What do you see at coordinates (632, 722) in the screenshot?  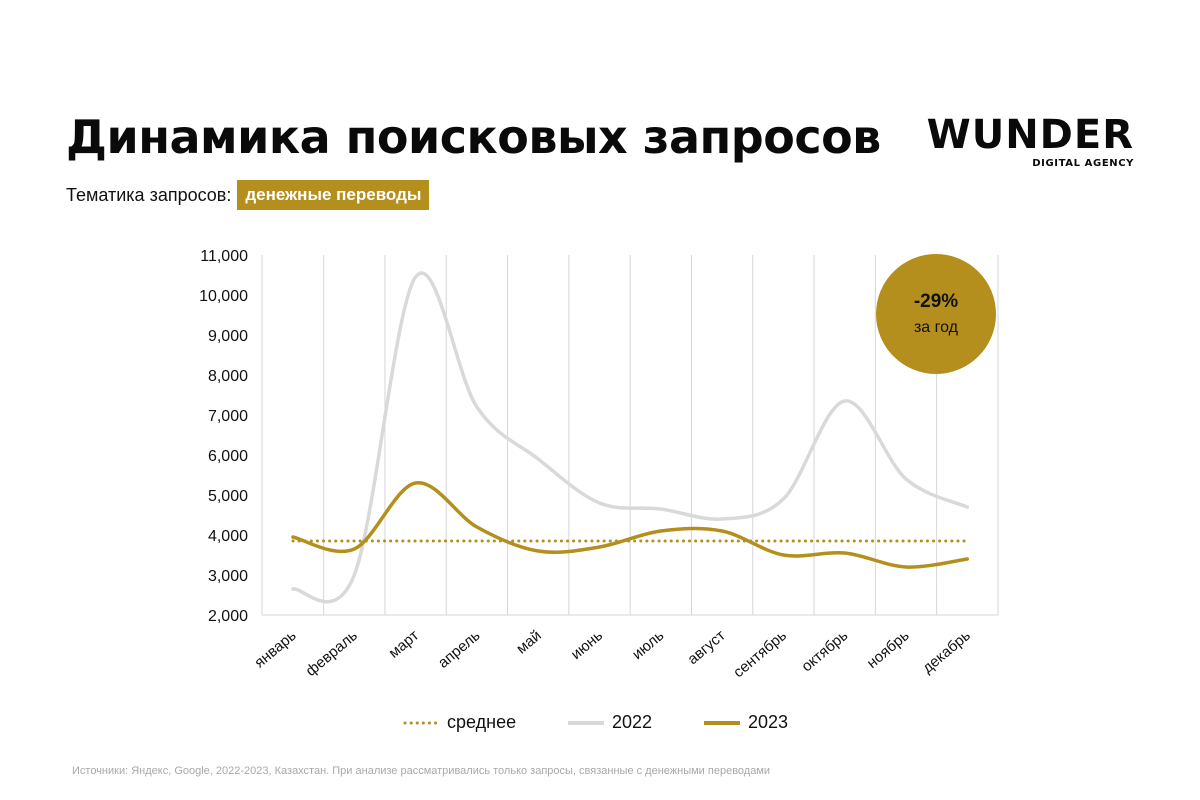 I see `legend-label-2022: 2022` at bounding box center [632, 722].